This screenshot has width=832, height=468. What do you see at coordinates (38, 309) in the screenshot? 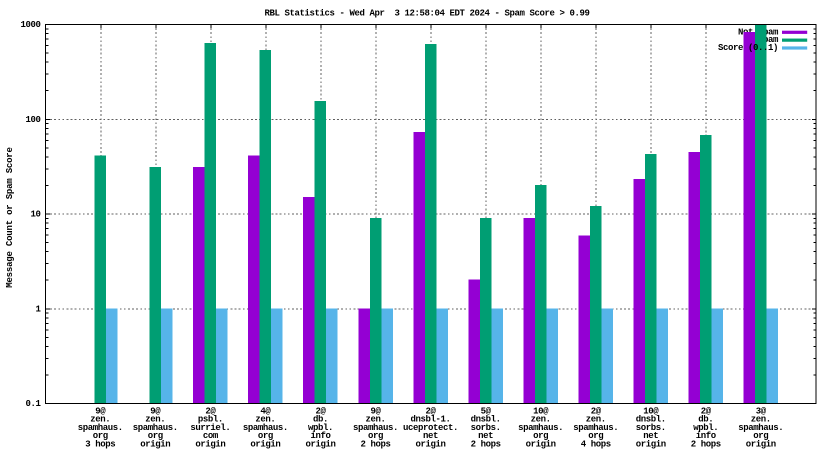
I see `svg-text: 1` at bounding box center [38, 309].